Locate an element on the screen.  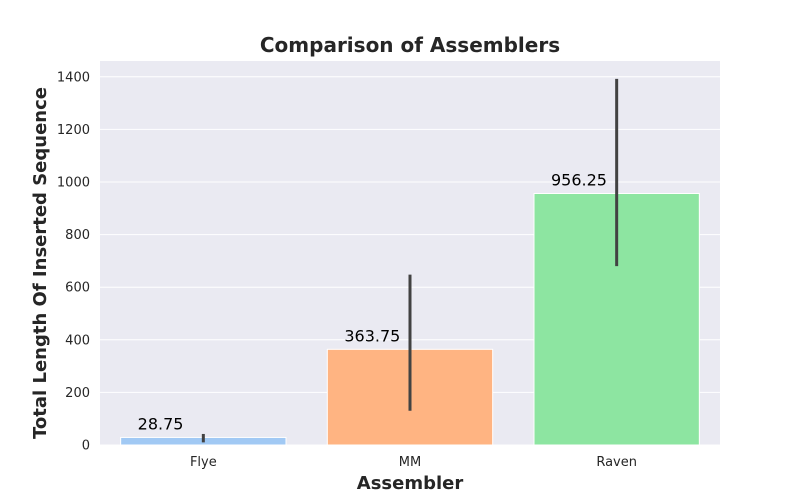
value-label-mm: 363.75 is located at coordinates (372, 335).